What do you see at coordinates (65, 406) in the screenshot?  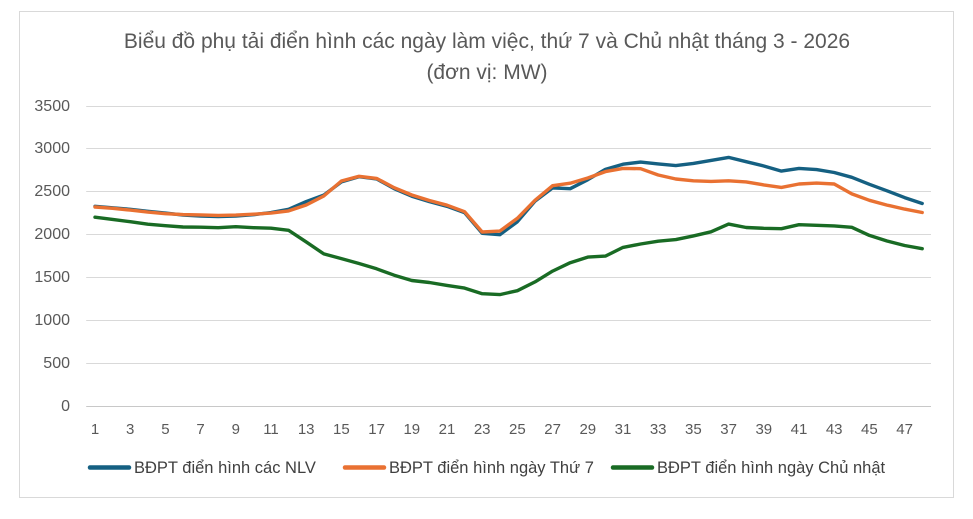 I see `svg-text: 0` at bounding box center [65, 406].